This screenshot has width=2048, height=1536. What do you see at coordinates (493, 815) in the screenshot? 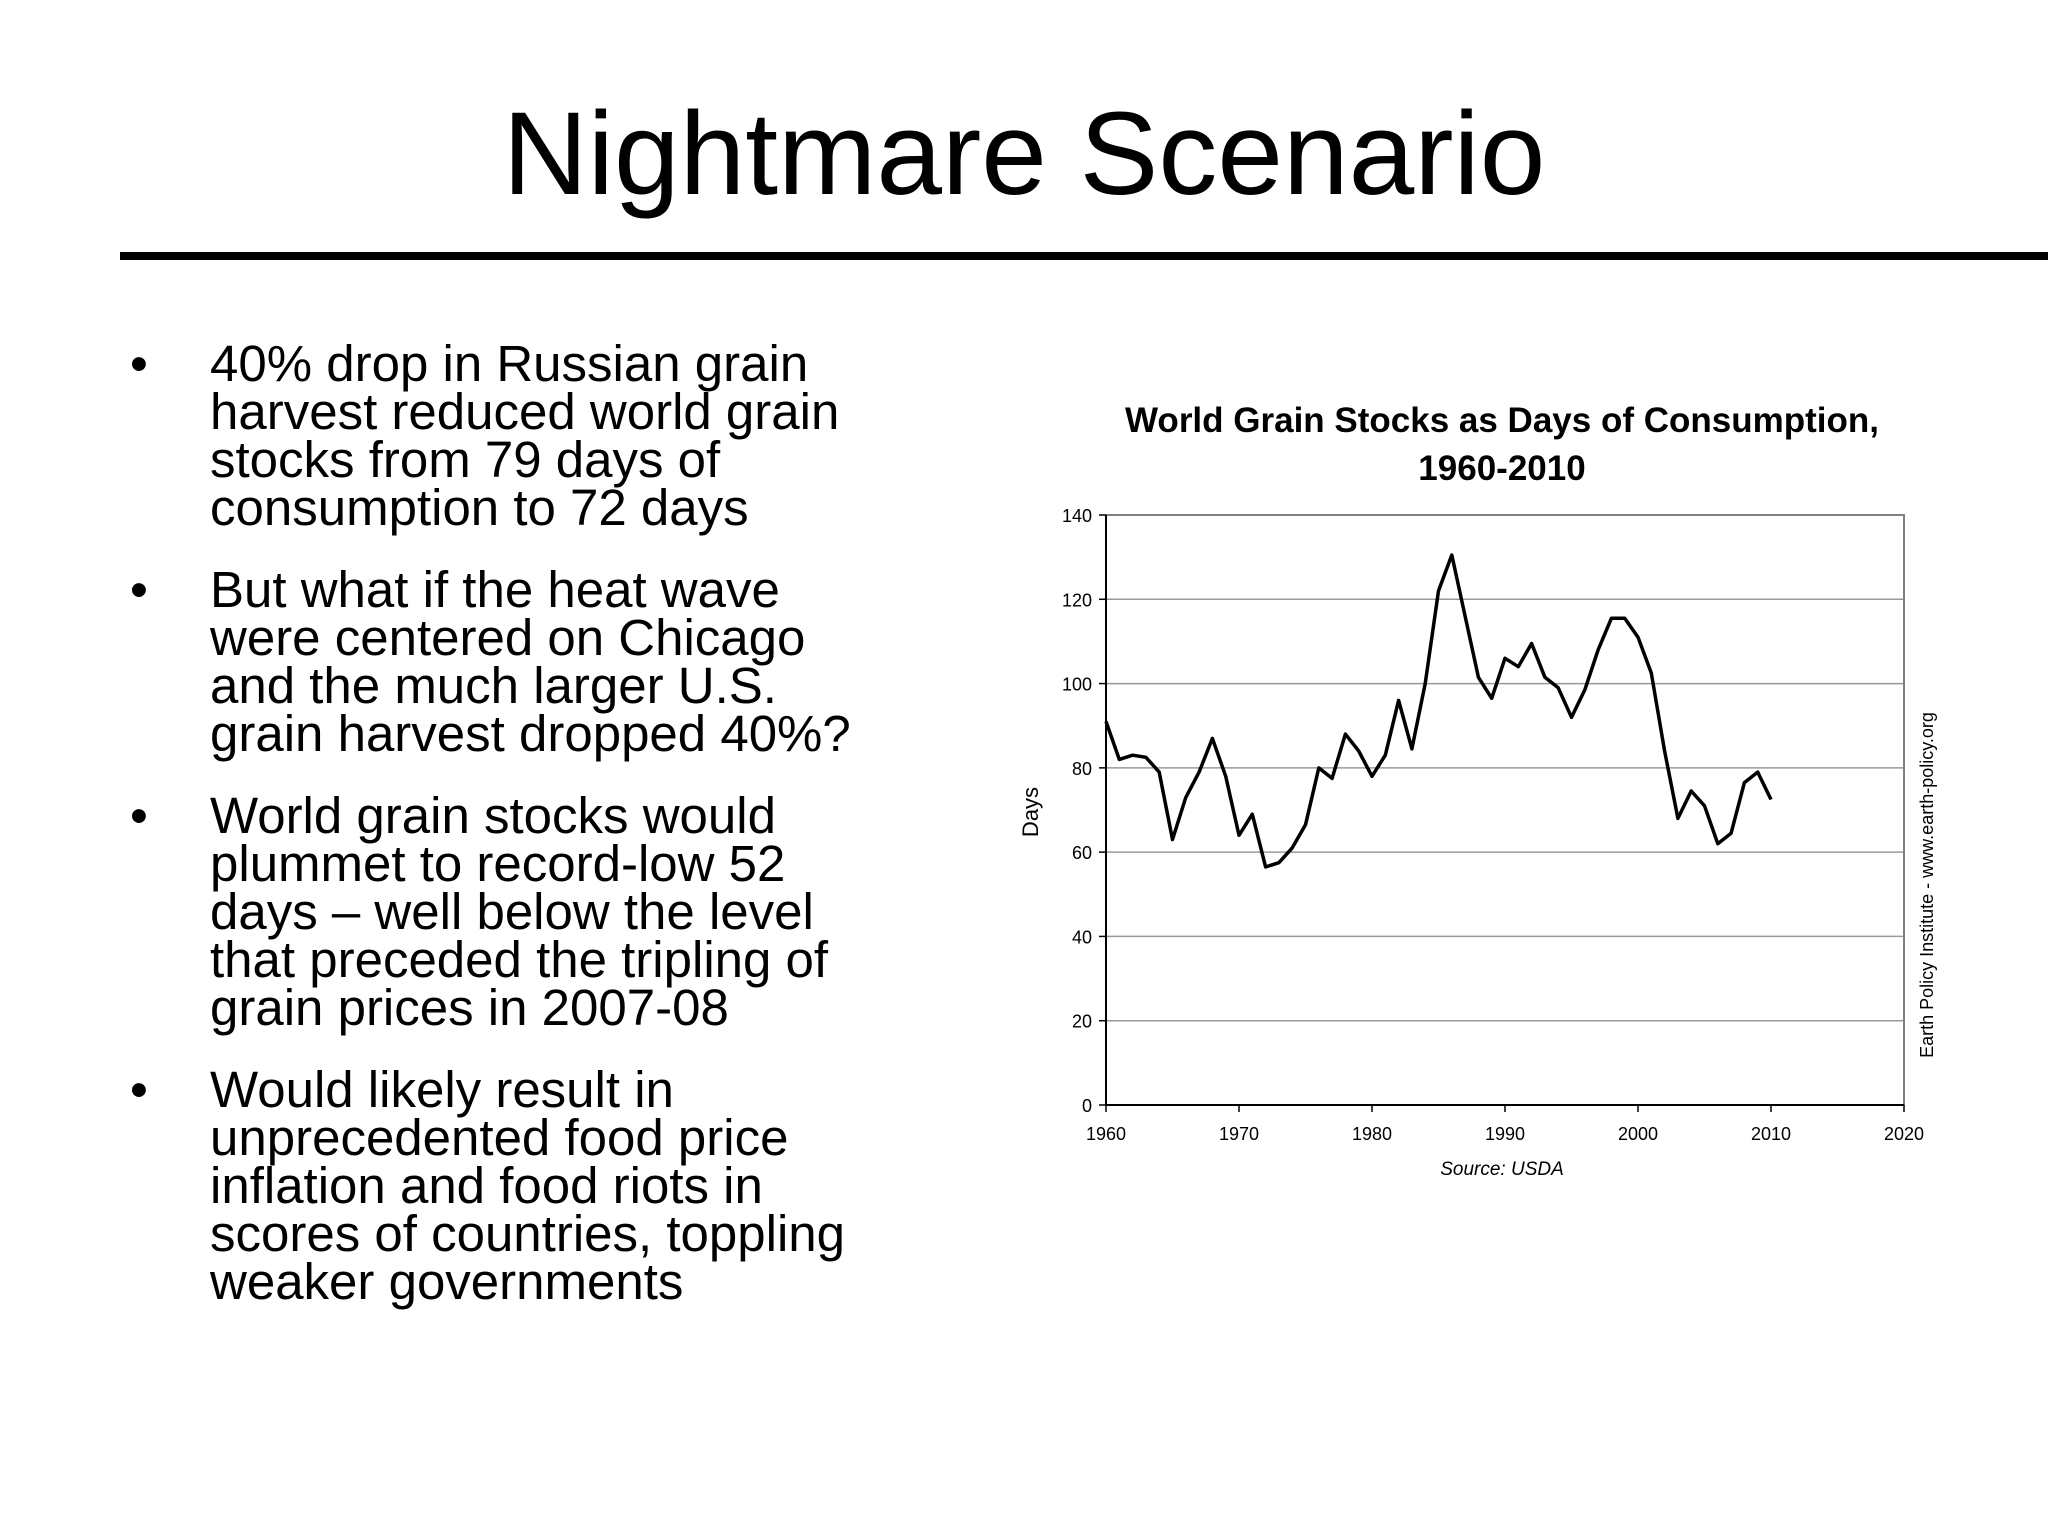
I see `bullet-line: World grain stocks would` at bounding box center [493, 815].